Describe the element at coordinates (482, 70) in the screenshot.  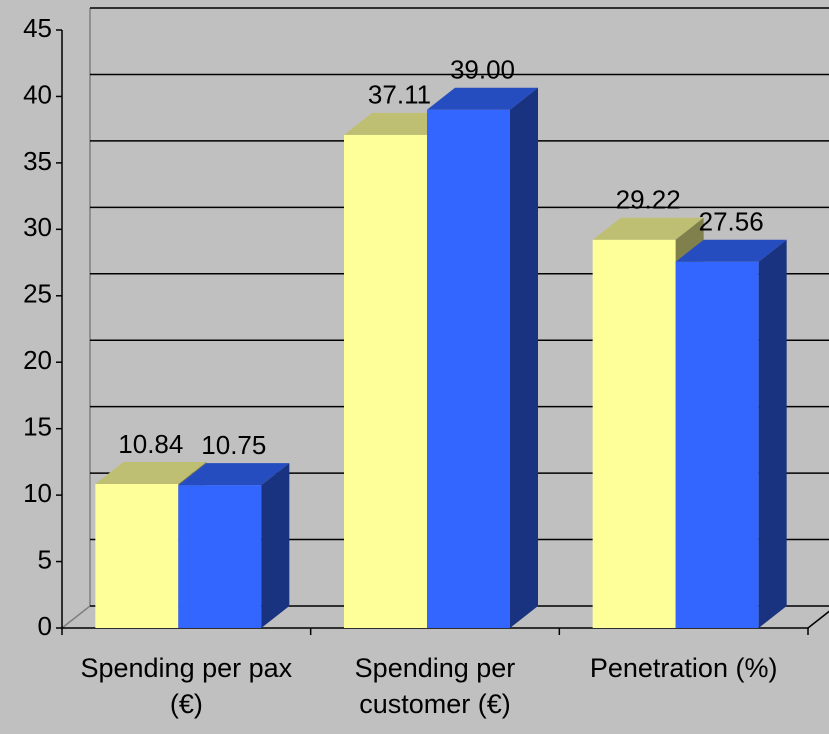
I see `data-label: 39.00` at that location.